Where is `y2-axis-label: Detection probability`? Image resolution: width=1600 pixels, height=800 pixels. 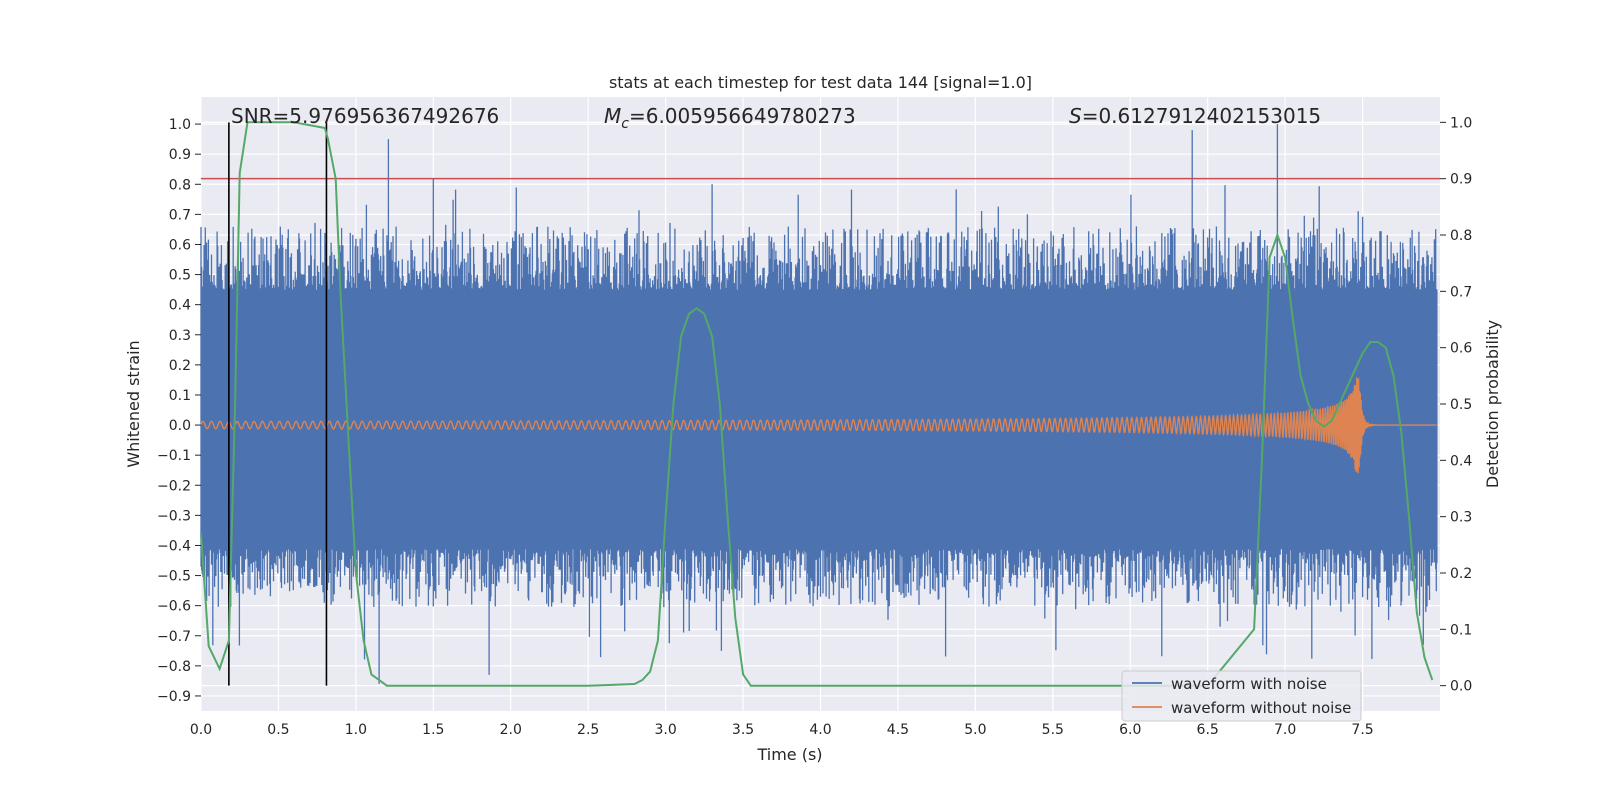
y2-axis-label: Detection probability is located at coordinates (1492, 404).